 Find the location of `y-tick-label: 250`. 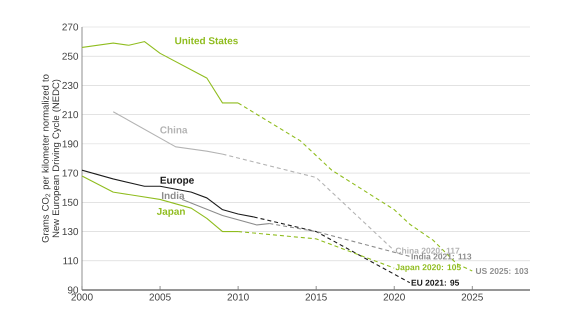

y-tick-label: 250 is located at coordinates (70, 56).